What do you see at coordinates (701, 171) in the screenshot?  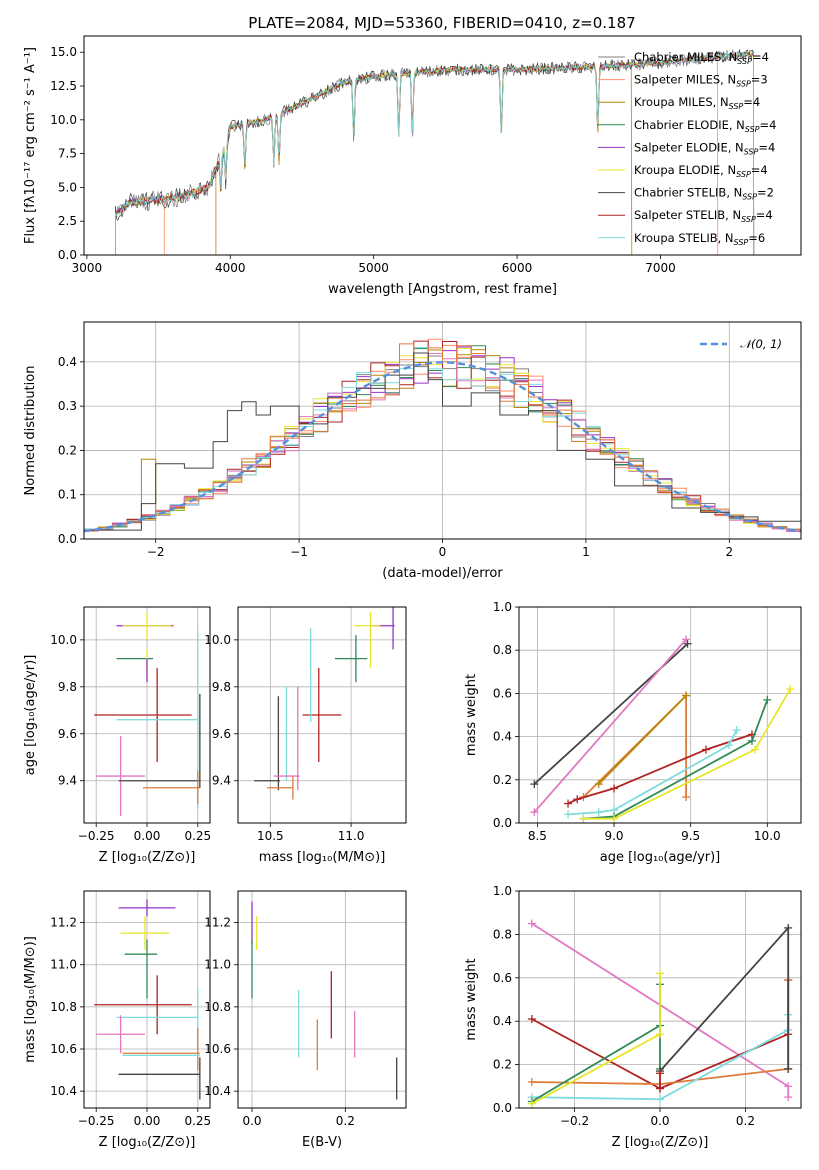 I see `legend-label: Kroupa ELODIE, NSSP=4` at bounding box center [701, 171].